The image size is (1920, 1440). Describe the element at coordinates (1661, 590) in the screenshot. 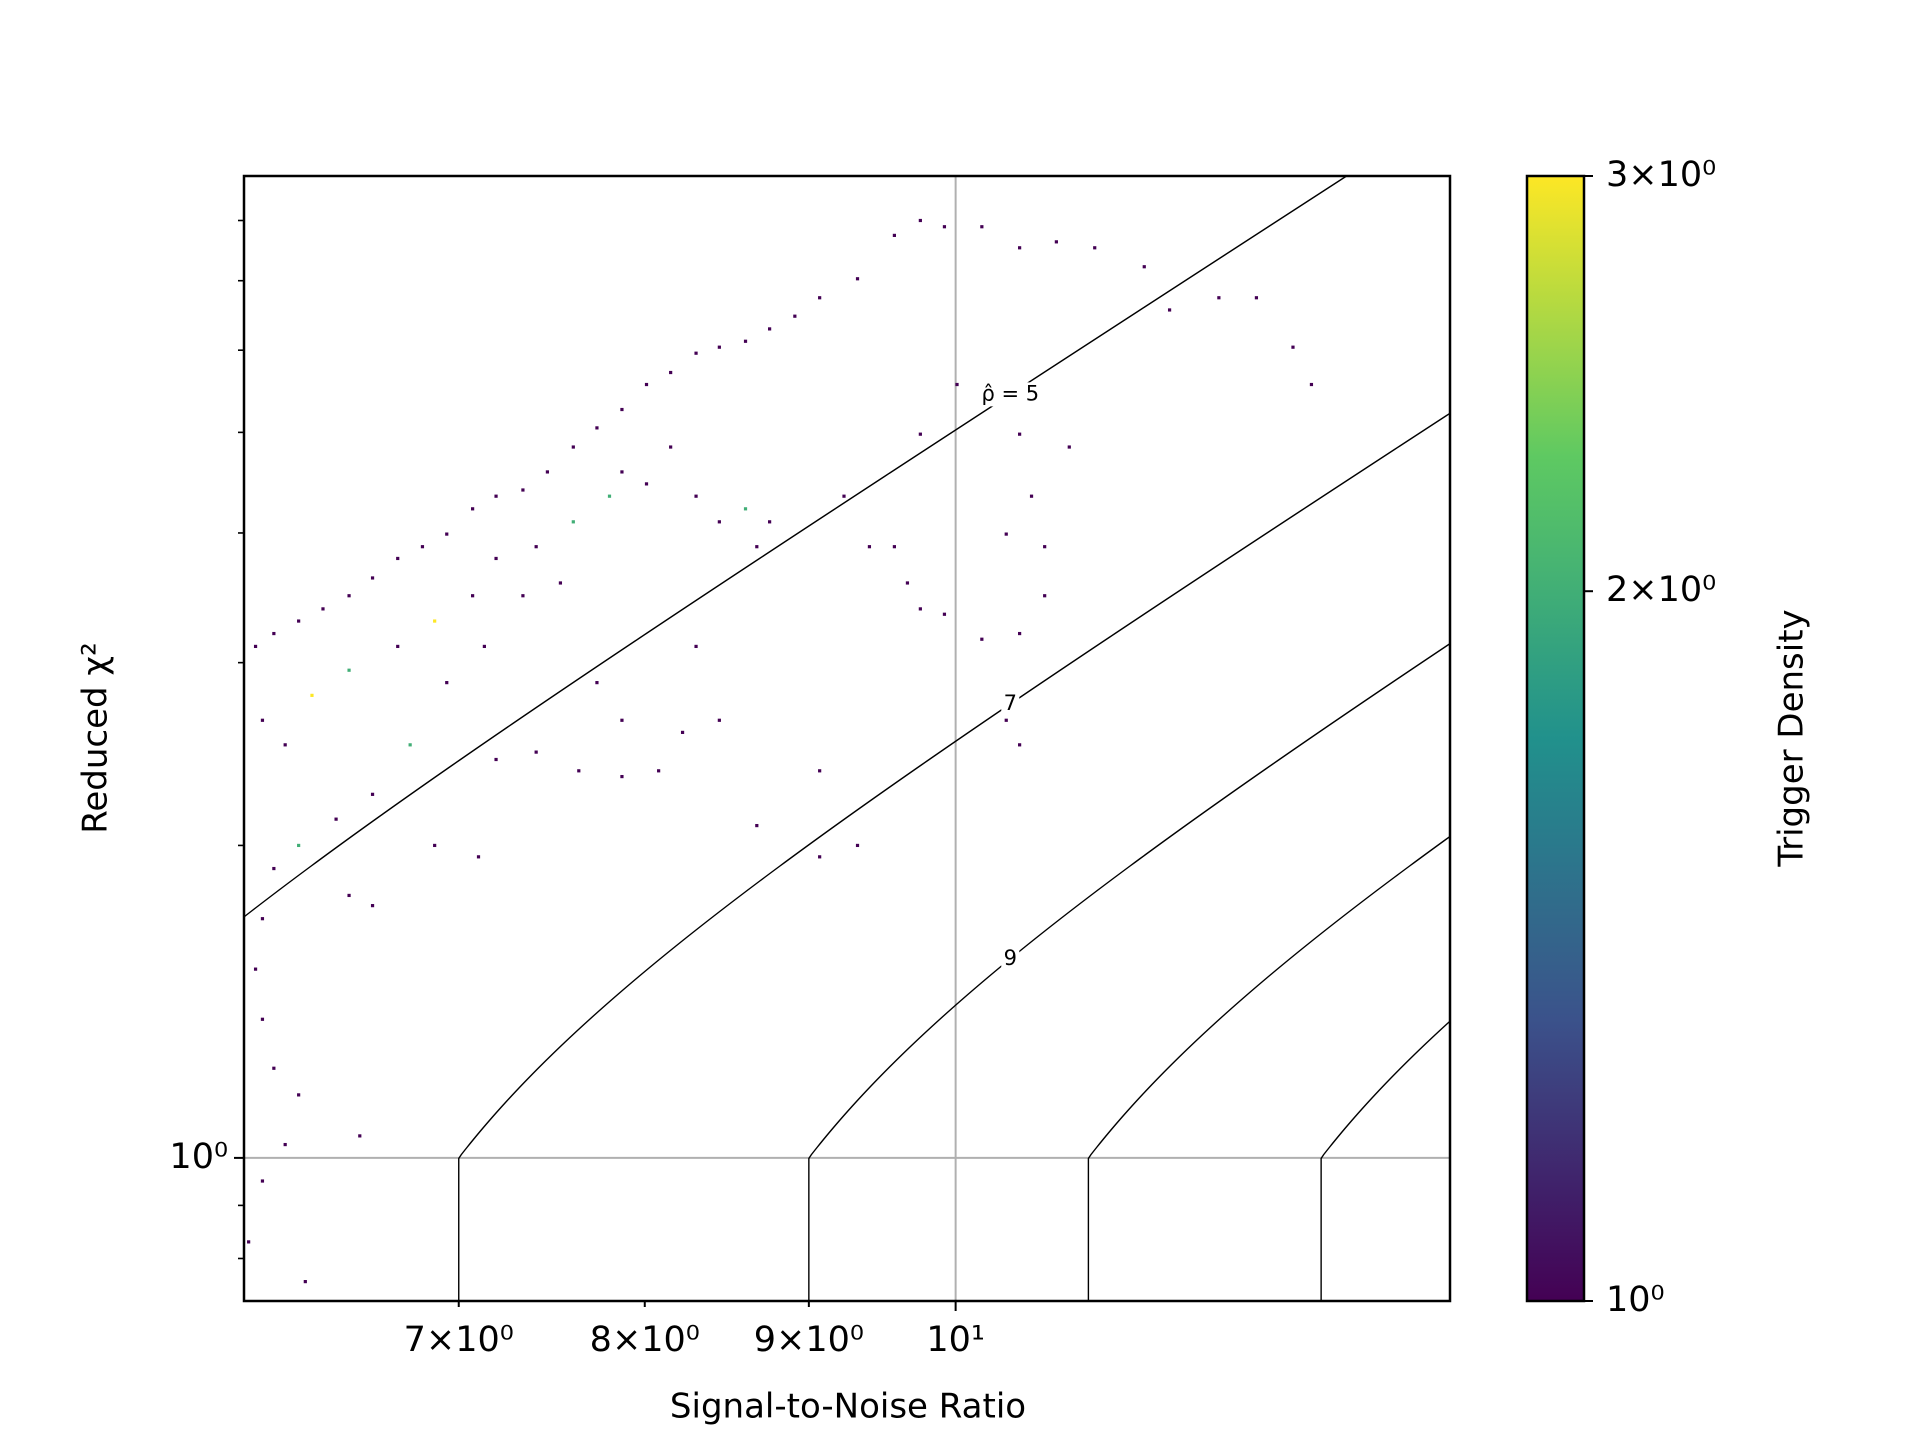

I see `colorbar-tick-label: 2×10⁰` at that location.